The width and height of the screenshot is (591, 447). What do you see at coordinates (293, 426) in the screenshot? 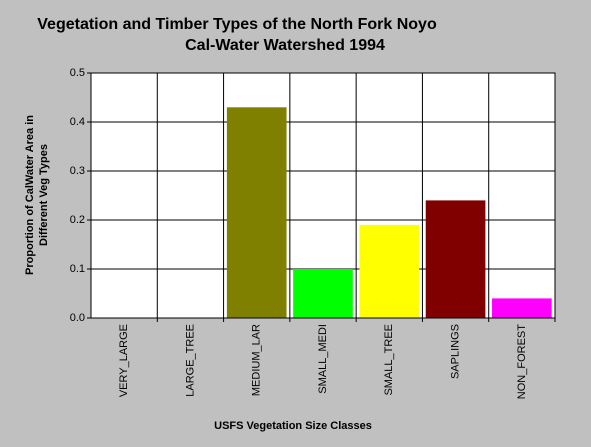
I see `x-axis-label: USFS Vegetation Size Classes` at bounding box center [293, 426].